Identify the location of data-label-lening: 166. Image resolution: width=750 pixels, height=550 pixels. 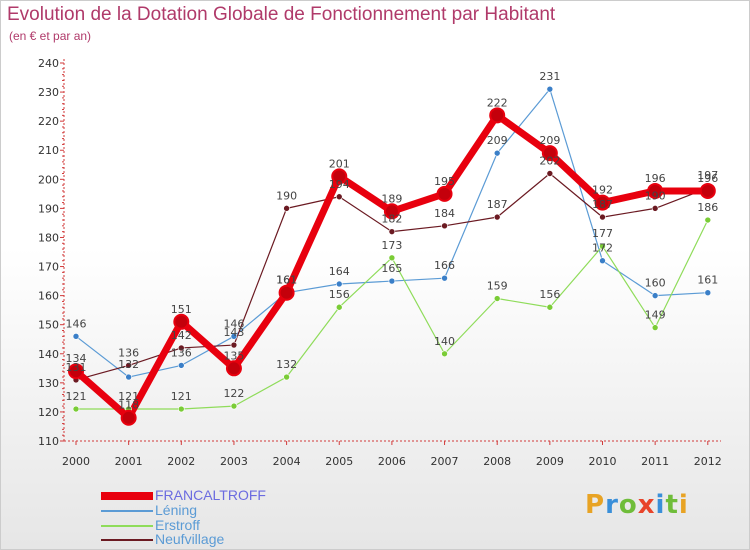
(444, 265).